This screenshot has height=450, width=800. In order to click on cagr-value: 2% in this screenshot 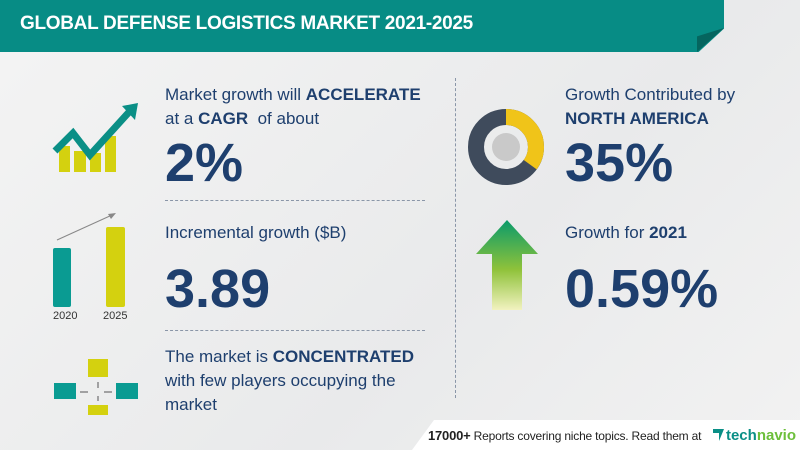, I will do `click(204, 163)`.